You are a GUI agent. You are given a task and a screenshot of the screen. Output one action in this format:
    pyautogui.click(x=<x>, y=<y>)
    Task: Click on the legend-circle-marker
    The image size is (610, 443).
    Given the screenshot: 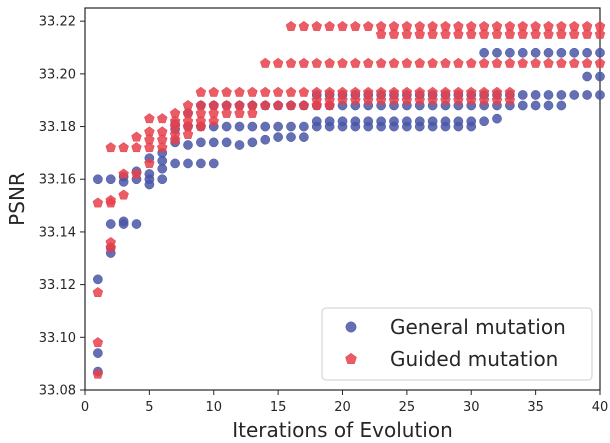 What is the action you would take?
    pyautogui.click(x=351, y=327)
    